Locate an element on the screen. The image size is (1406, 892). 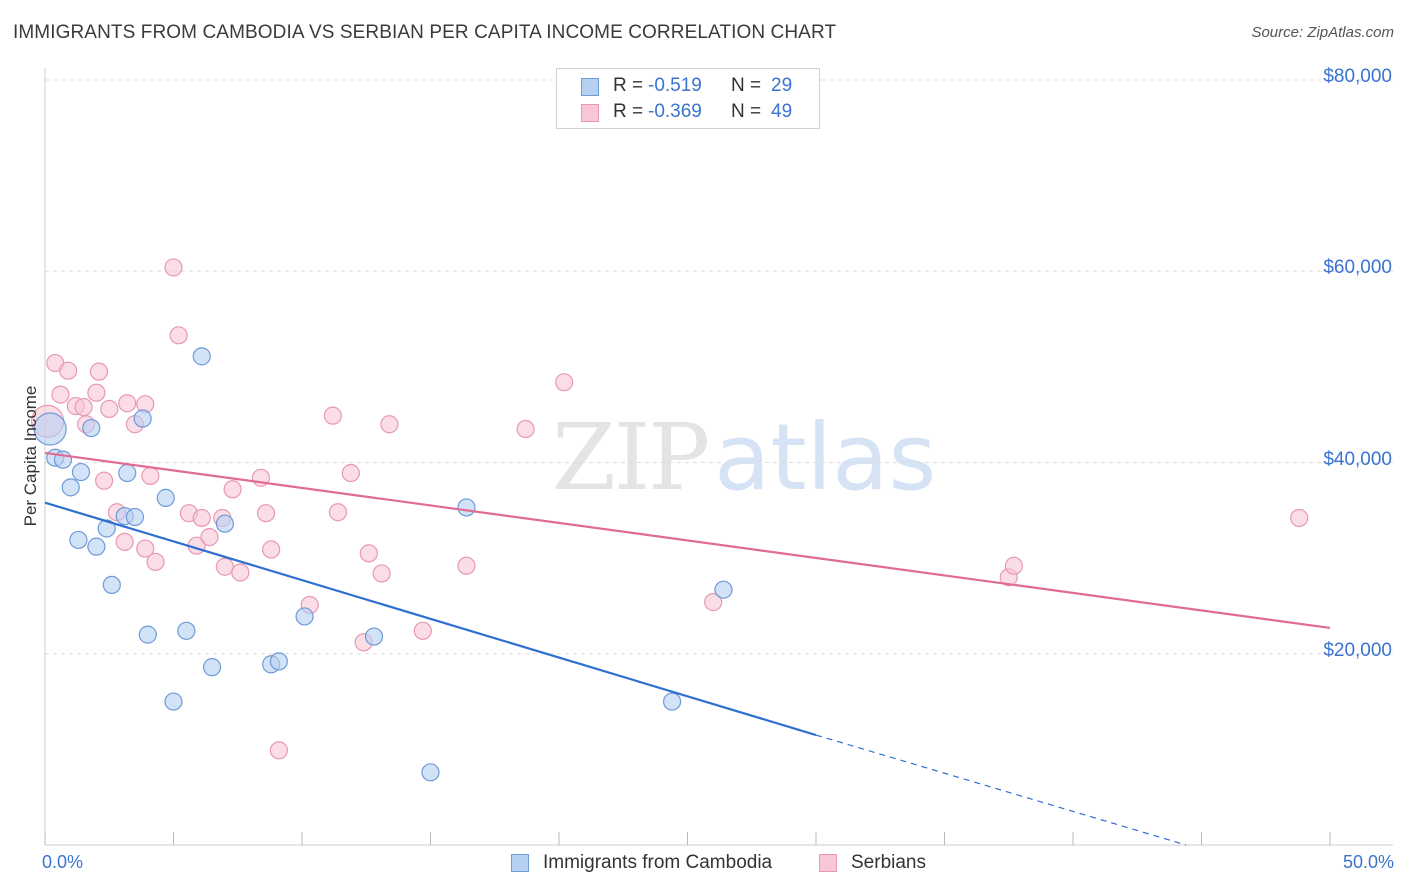
correlation-legend: R = -0.519 N = 29 R = -0.369 N = 49 is located at coordinates (688, 98).